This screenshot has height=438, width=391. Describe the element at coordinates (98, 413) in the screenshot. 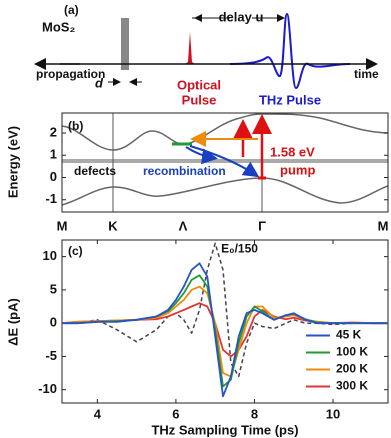

I see `x-tick-label: 4` at that location.